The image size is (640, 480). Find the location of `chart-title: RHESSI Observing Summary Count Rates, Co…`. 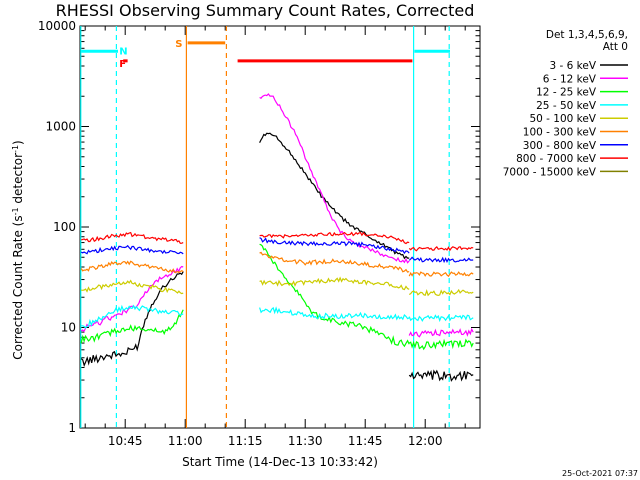

chart-title: RHESSI Observing Summary Count Rates, Co… is located at coordinates (265, 10).